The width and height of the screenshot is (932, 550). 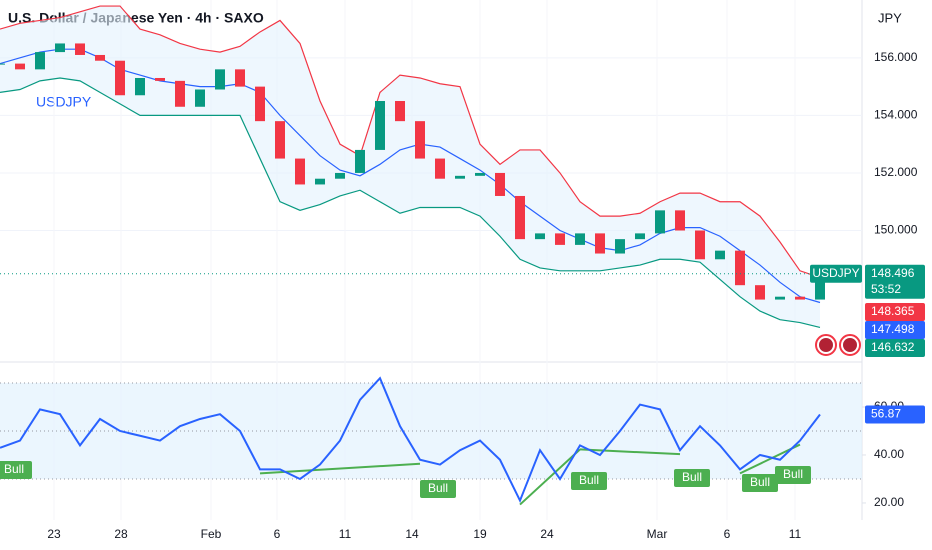 What do you see at coordinates (64, 102) in the screenshot?
I see `legend: USDJPY` at bounding box center [64, 102].